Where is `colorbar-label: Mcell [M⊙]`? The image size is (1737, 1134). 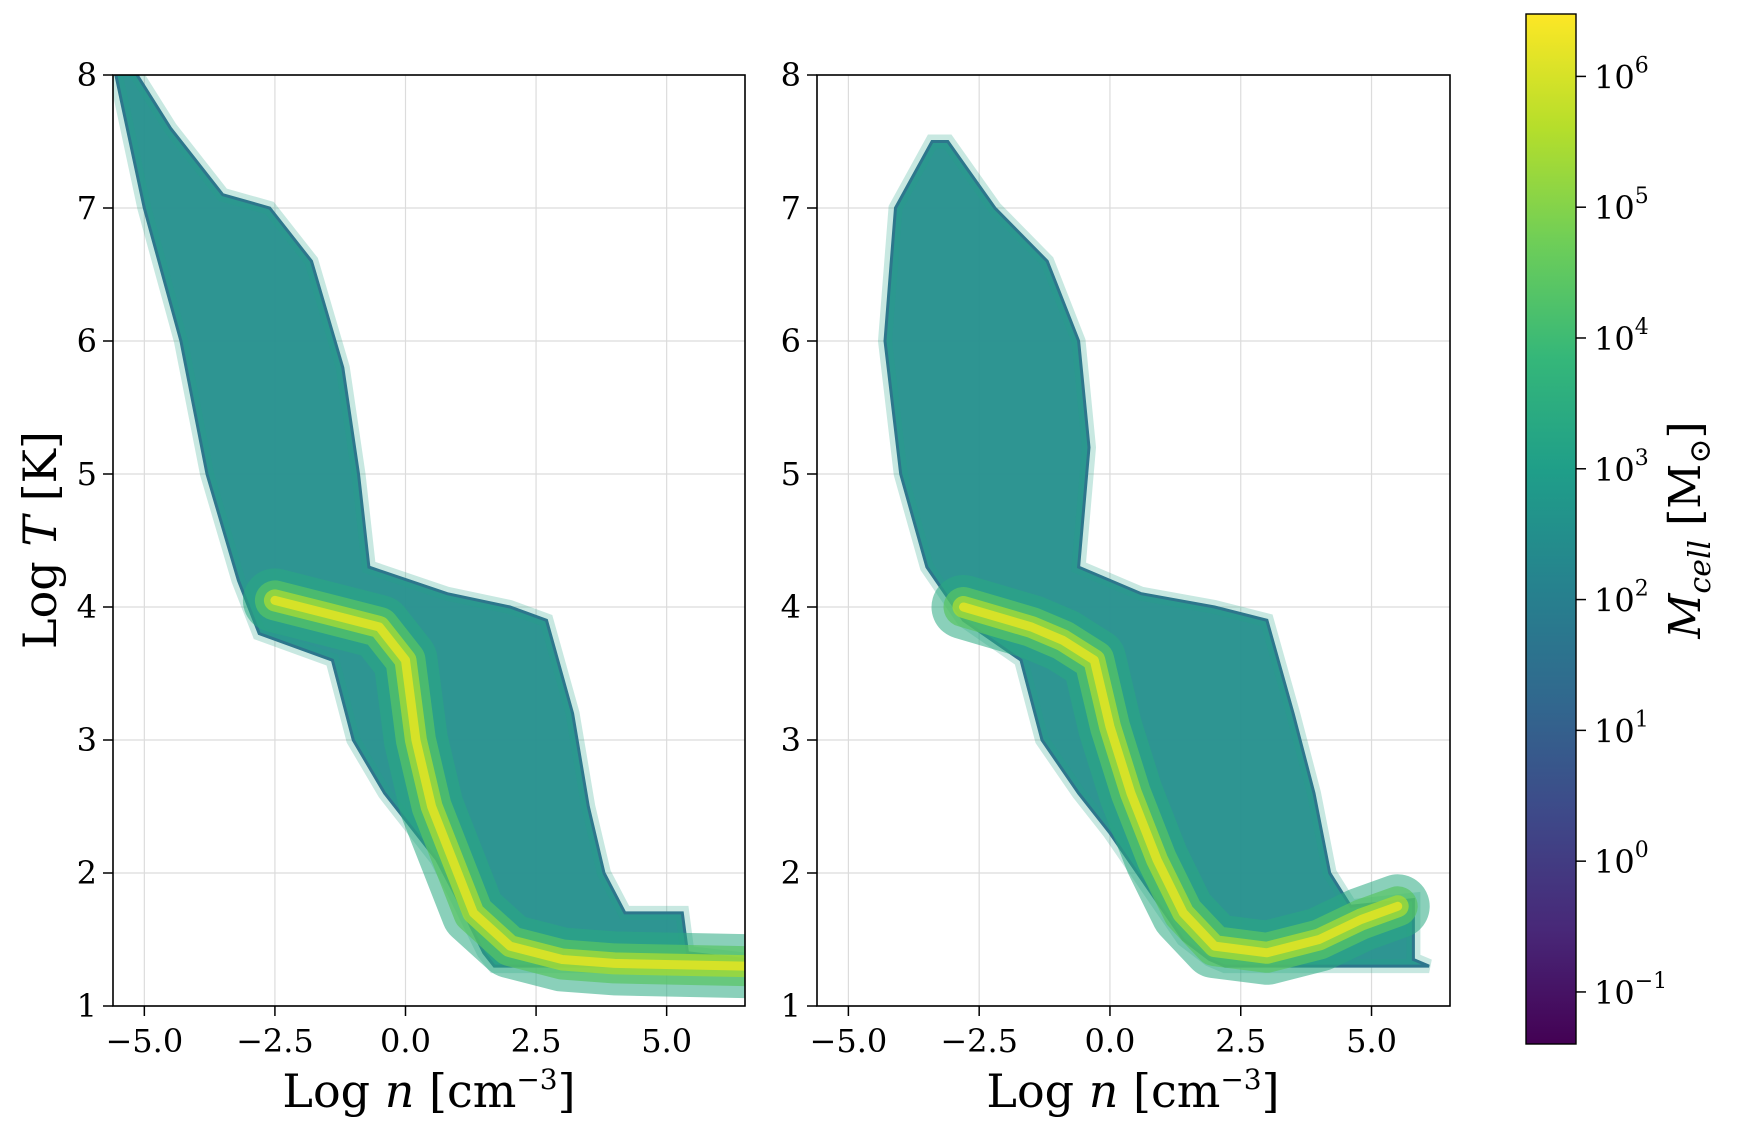
colorbar-label: Mcell [M⊙] is located at coordinates (1689, 530).